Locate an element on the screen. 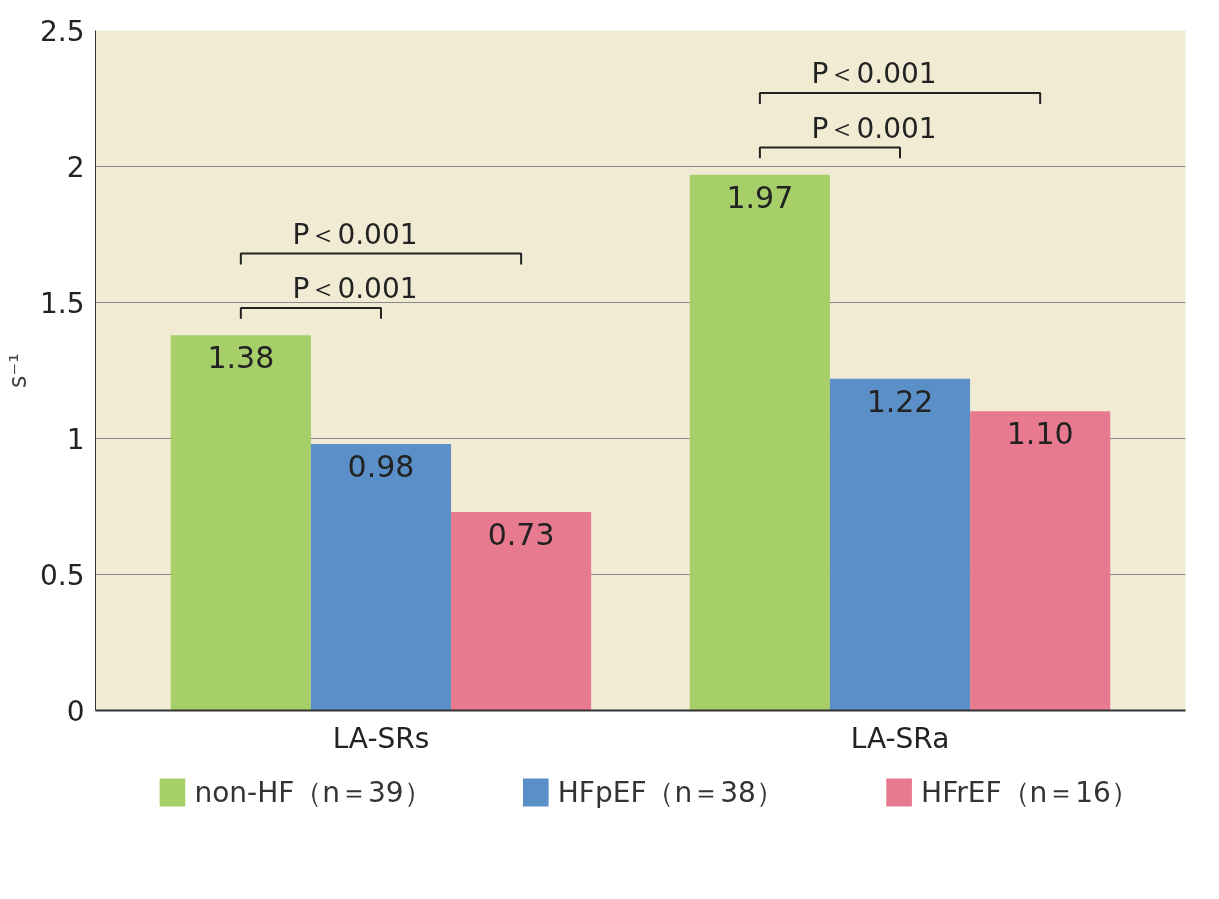 Image resolution: width=1219 pixels, height=899 pixels. x-tick-label: LA-SRs is located at coordinates (381, 738).